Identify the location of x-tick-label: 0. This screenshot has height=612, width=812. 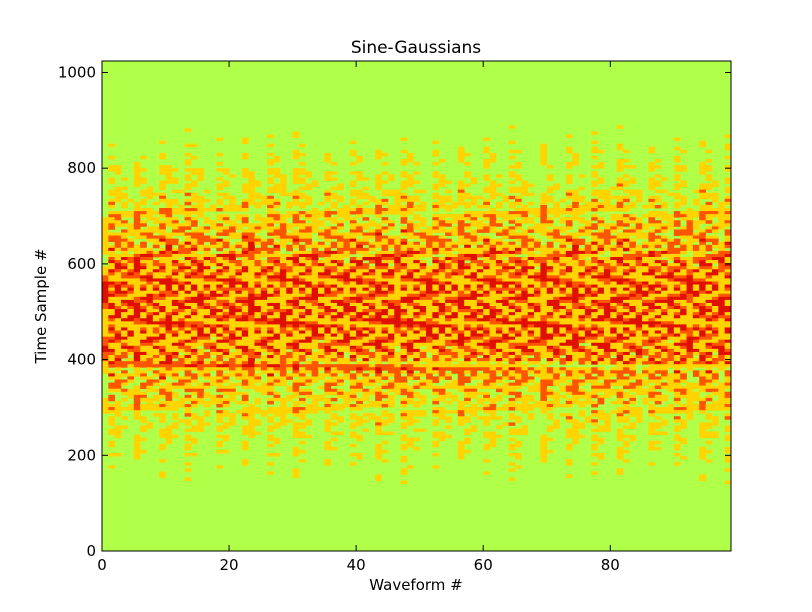
(102, 565).